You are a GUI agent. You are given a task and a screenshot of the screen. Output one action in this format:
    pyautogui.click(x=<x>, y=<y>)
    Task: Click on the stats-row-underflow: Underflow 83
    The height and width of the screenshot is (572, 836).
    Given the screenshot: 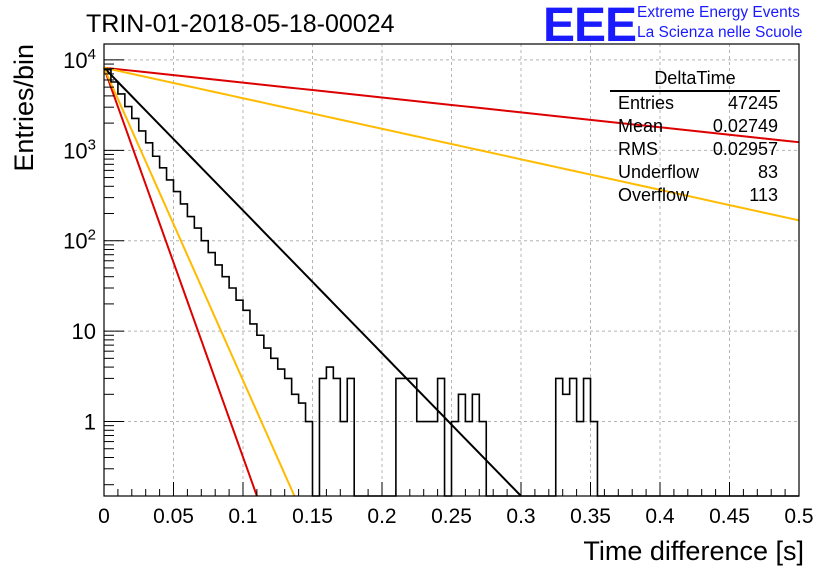 What is the action you would take?
    pyautogui.click(x=698, y=173)
    